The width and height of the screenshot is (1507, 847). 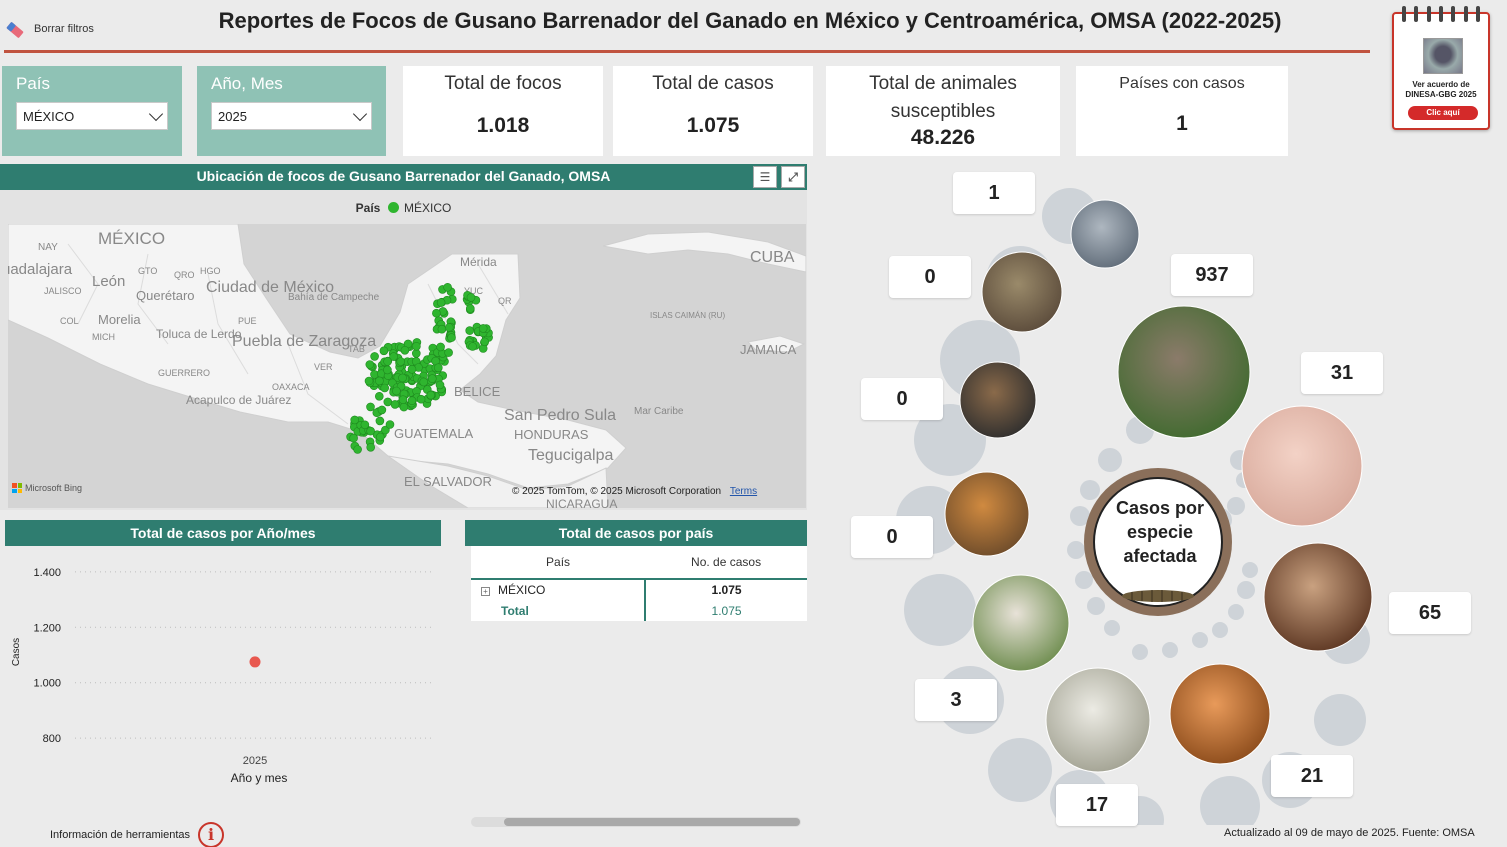 What do you see at coordinates (1021, 623) in the screenshot?
I see `species-photo-cabra` at bounding box center [1021, 623].